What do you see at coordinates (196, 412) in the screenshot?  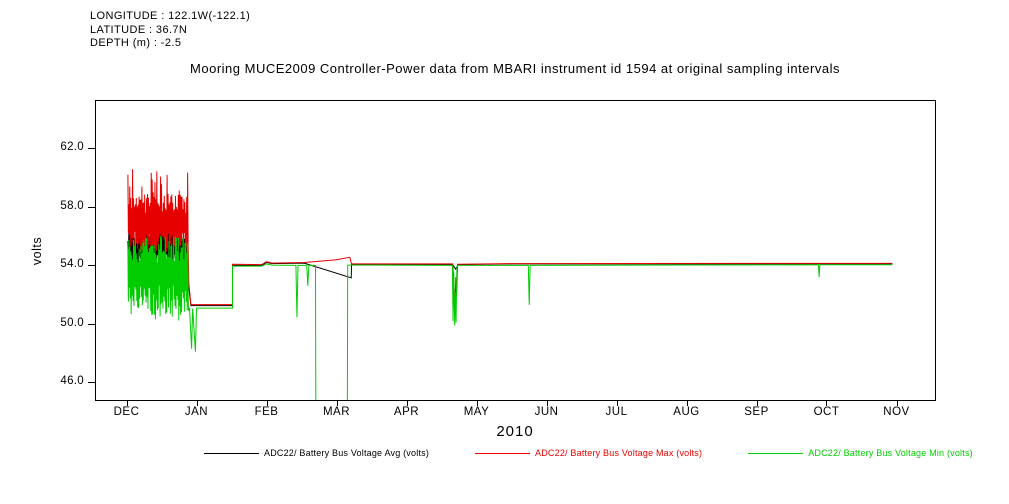 I see `x-tick-label-JAN: JAN` at bounding box center [196, 412].